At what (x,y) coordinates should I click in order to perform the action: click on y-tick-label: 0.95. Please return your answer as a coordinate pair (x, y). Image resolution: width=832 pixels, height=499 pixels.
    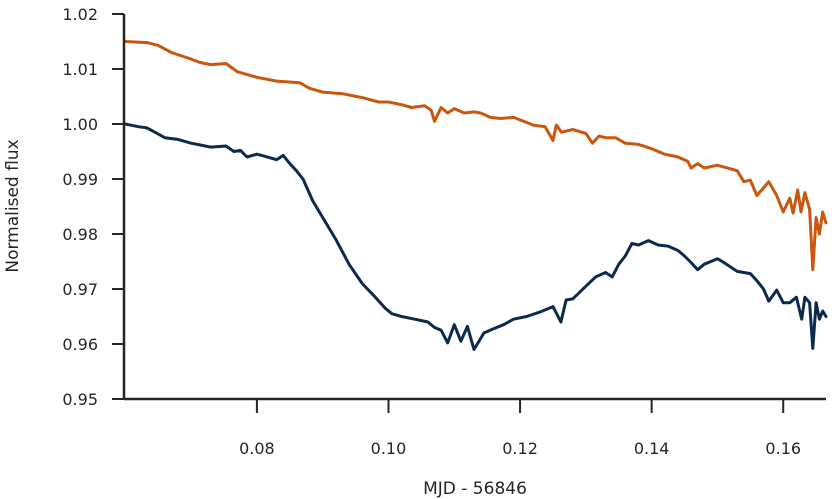
    Looking at the image, I should click on (80, 399).